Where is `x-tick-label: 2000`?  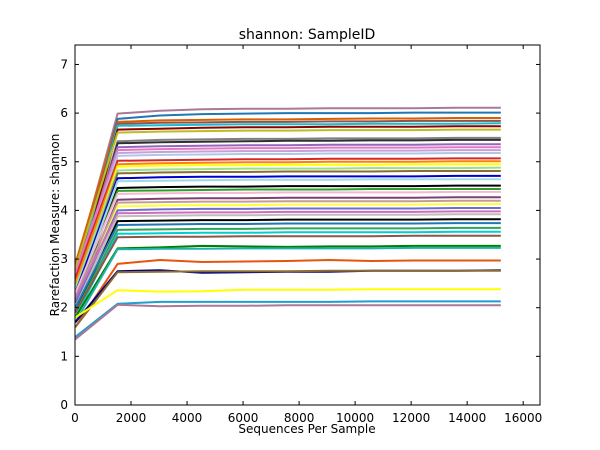
x-tick-label: 2000 is located at coordinates (131, 418).